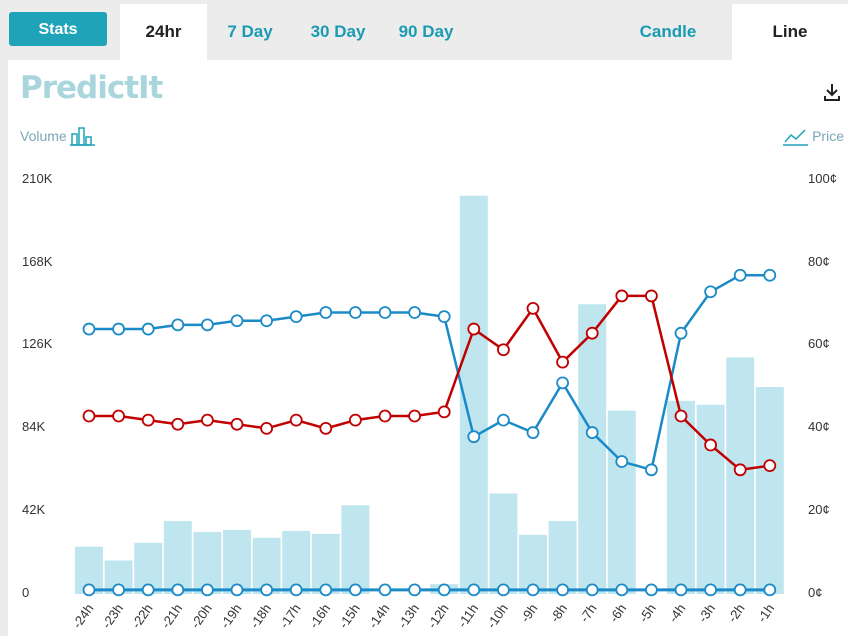 Image resolution: width=848 pixels, height=636 pixels. I want to click on tab-7day: 7 Day, so click(250, 31).